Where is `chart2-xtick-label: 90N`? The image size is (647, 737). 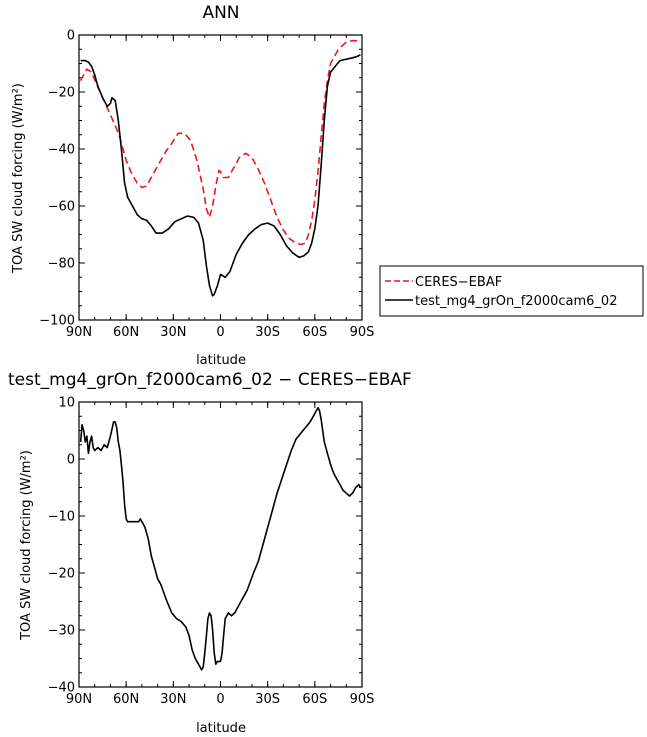 chart2-xtick-label: 90N is located at coordinates (79, 699).